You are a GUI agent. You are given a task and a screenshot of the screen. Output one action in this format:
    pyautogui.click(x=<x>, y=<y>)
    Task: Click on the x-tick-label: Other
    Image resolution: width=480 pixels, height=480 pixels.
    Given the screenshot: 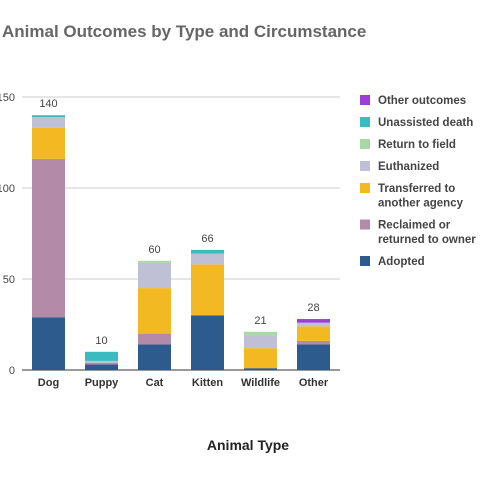 What is the action you would take?
    pyautogui.click(x=314, y=383)
    